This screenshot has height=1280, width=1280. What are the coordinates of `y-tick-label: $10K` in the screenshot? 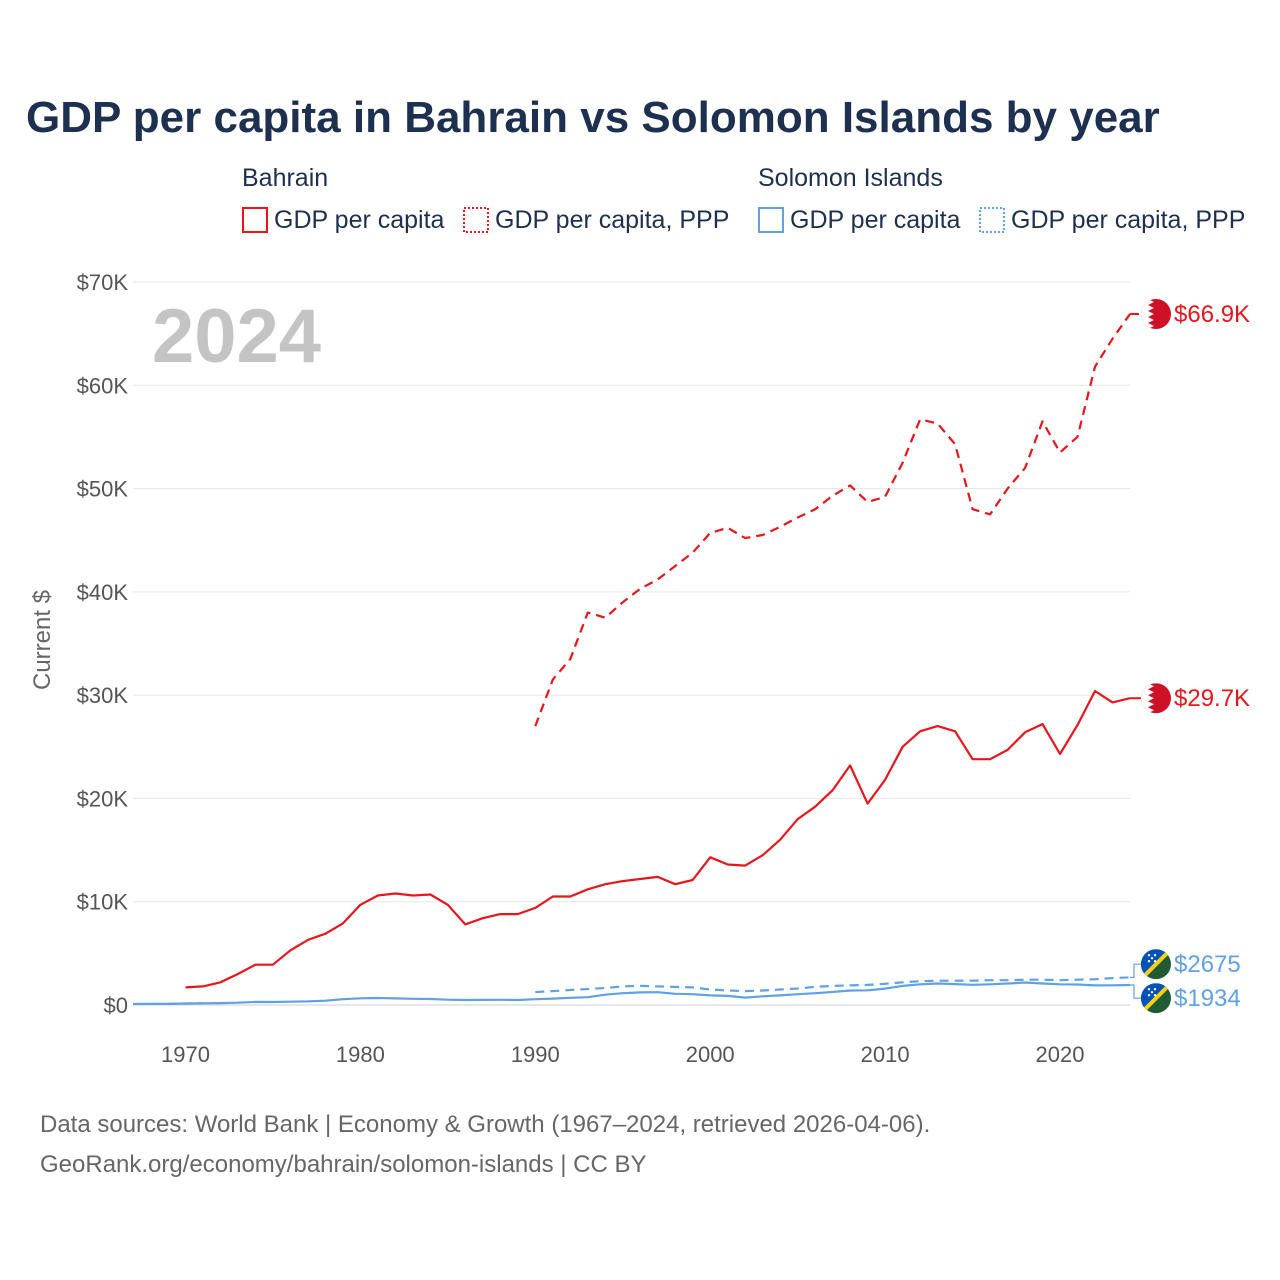 It's located at (103, 902).